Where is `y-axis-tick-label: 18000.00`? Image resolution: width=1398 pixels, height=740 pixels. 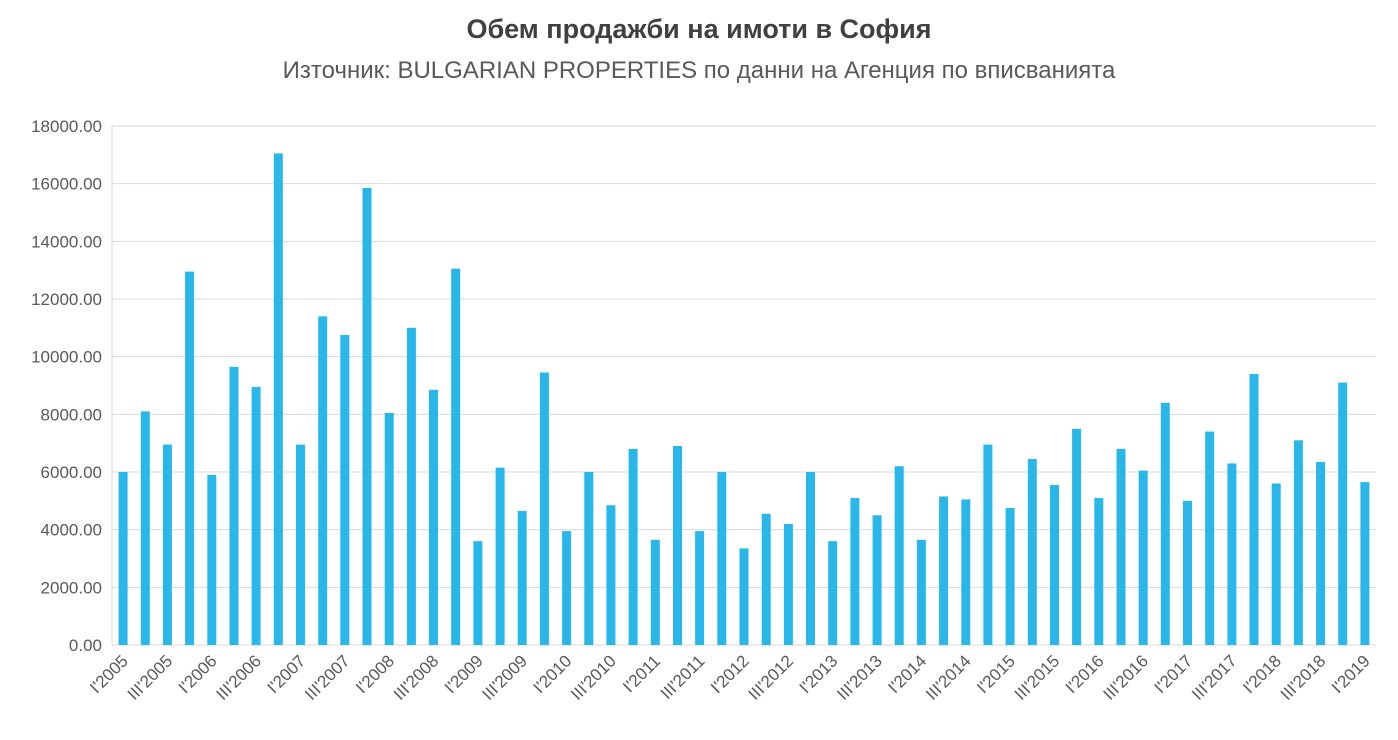
y-axis-tick-label: 18000.00 is located at coordinates (66, 126).